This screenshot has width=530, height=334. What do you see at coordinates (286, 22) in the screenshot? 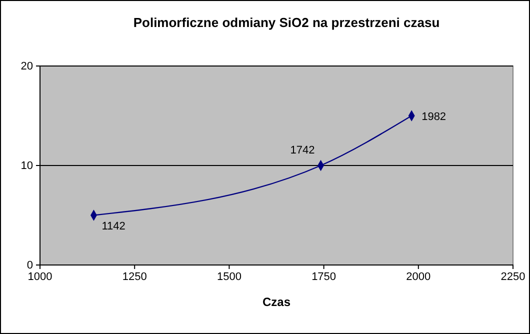
I see `chart-title: Polimorficzne odmiany SiO2 na przestrzeni czasu` at bounding box center [286, 22].